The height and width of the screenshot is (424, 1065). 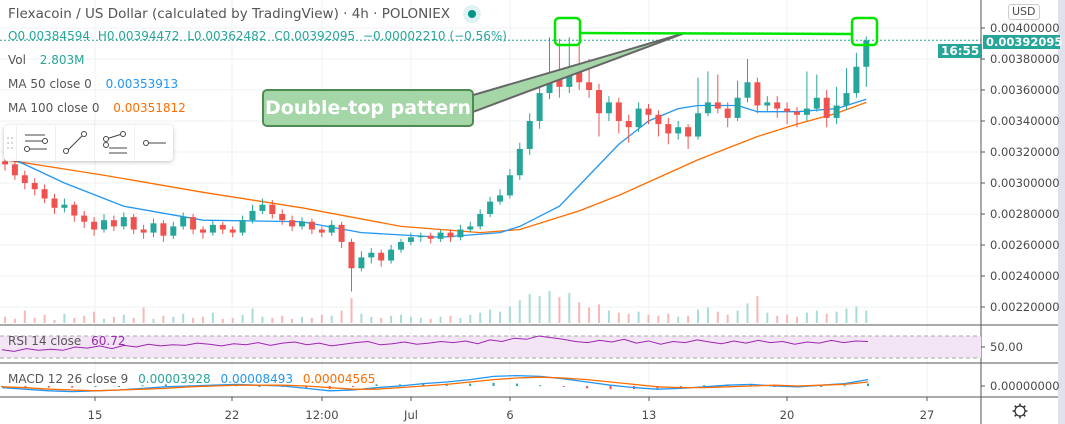 I want to click on rsi-legend: RSI 14 close 60.72, so click(x=67, y=341).